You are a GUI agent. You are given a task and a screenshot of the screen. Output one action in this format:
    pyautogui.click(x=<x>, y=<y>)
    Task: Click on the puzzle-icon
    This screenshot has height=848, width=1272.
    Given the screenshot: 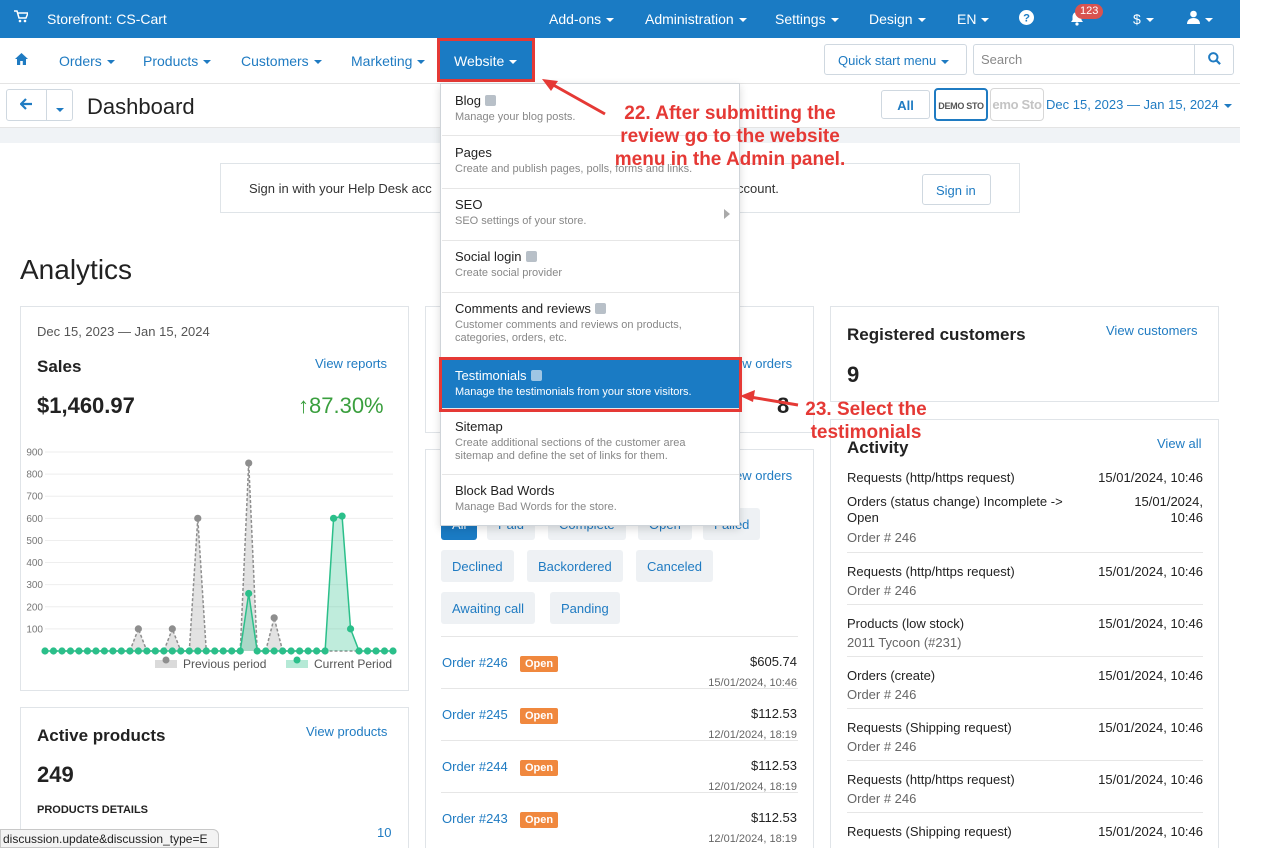 What is the action you would take?
    pyautogui.click(x=491, y=100)
    